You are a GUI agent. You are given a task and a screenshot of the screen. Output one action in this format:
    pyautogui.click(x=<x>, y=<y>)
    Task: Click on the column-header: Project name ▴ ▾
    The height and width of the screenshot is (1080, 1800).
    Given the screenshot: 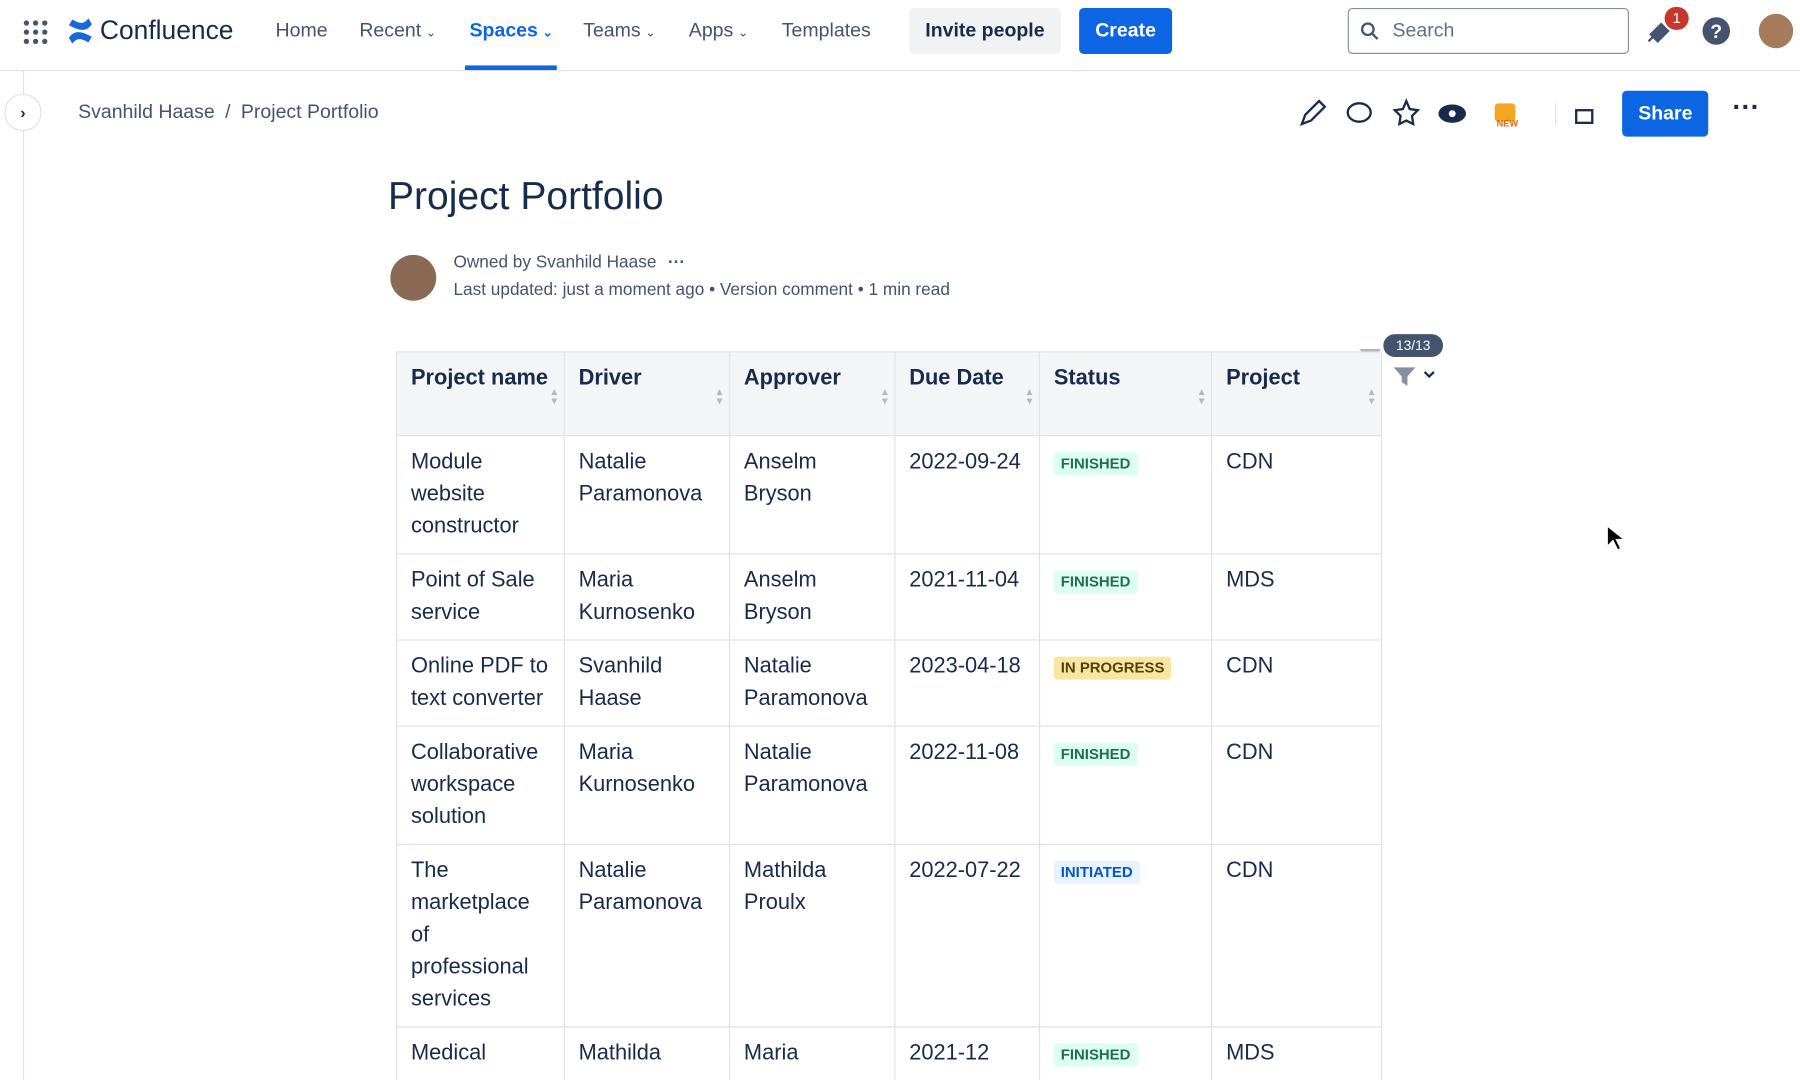 What is the action you would take?
    pyautogui.click(x=480, y=394)
    